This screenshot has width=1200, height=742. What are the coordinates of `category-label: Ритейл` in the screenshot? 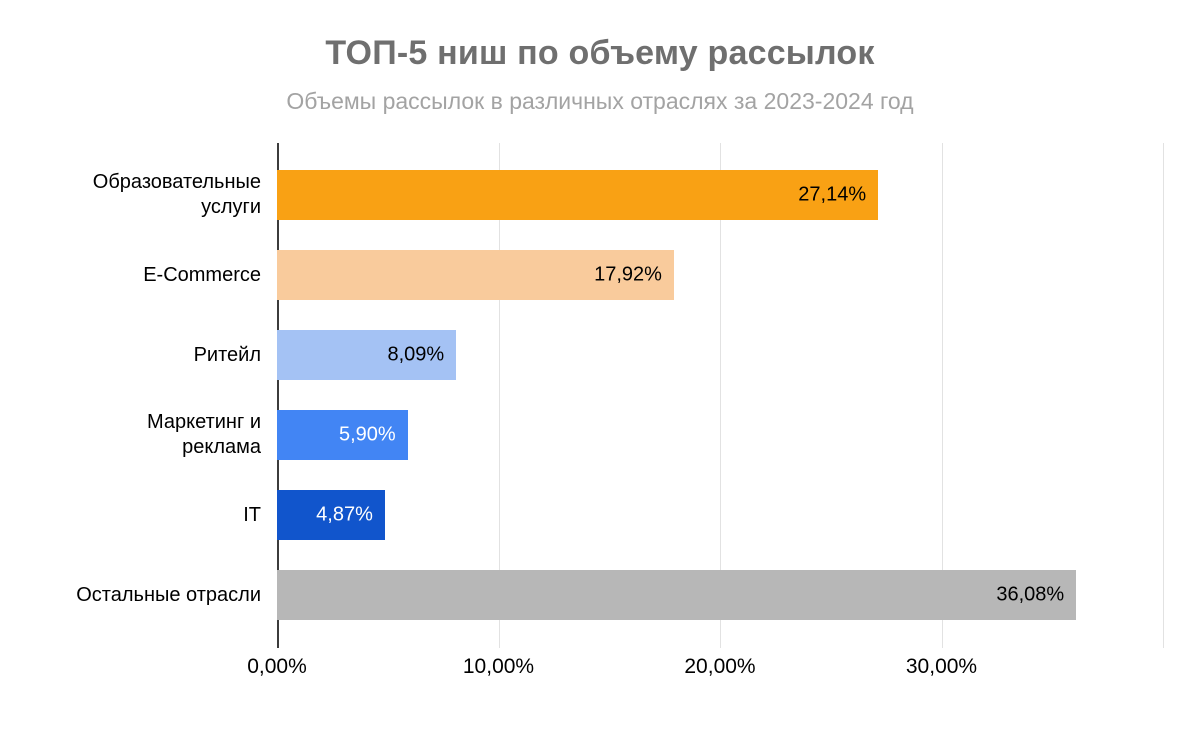 It's located at (227, 354).